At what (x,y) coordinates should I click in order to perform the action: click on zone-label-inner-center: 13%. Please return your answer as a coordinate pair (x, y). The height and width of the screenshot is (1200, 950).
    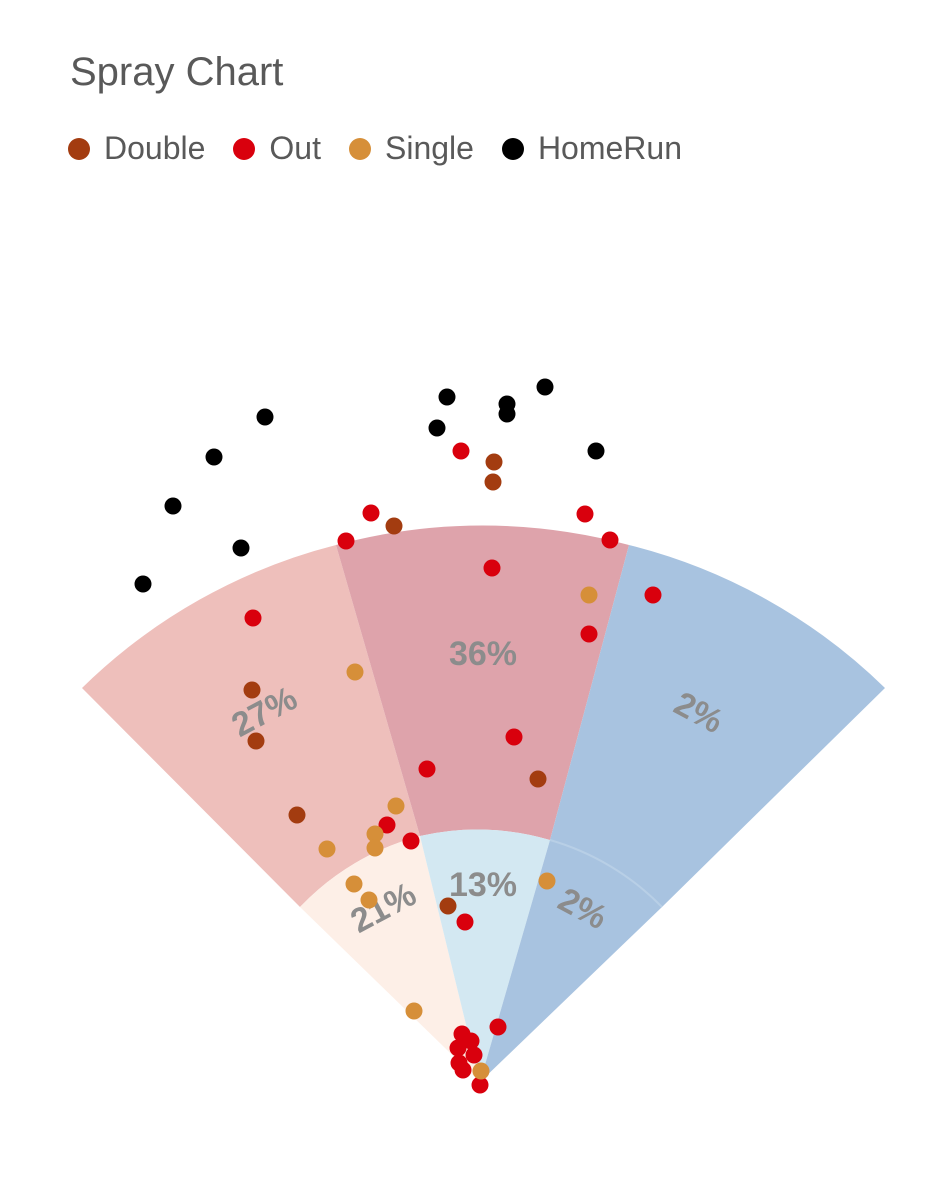
    Looking at the image, I should click on (483, 885).